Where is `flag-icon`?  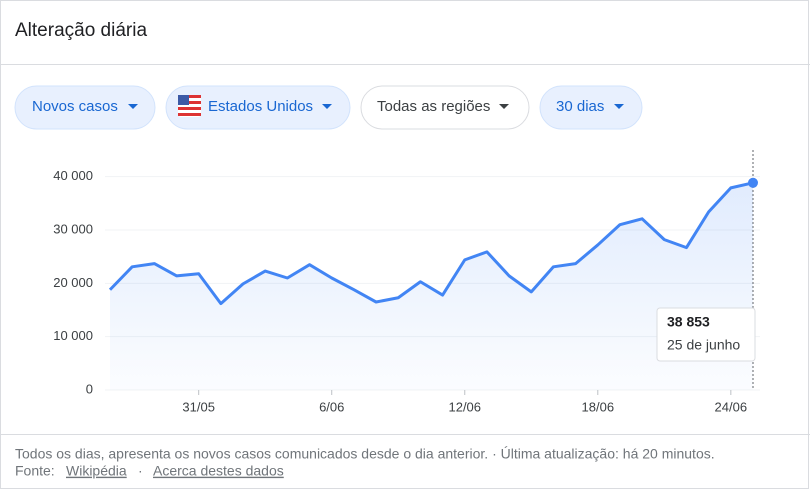
flag-icon is located at coordinates (189, 106).